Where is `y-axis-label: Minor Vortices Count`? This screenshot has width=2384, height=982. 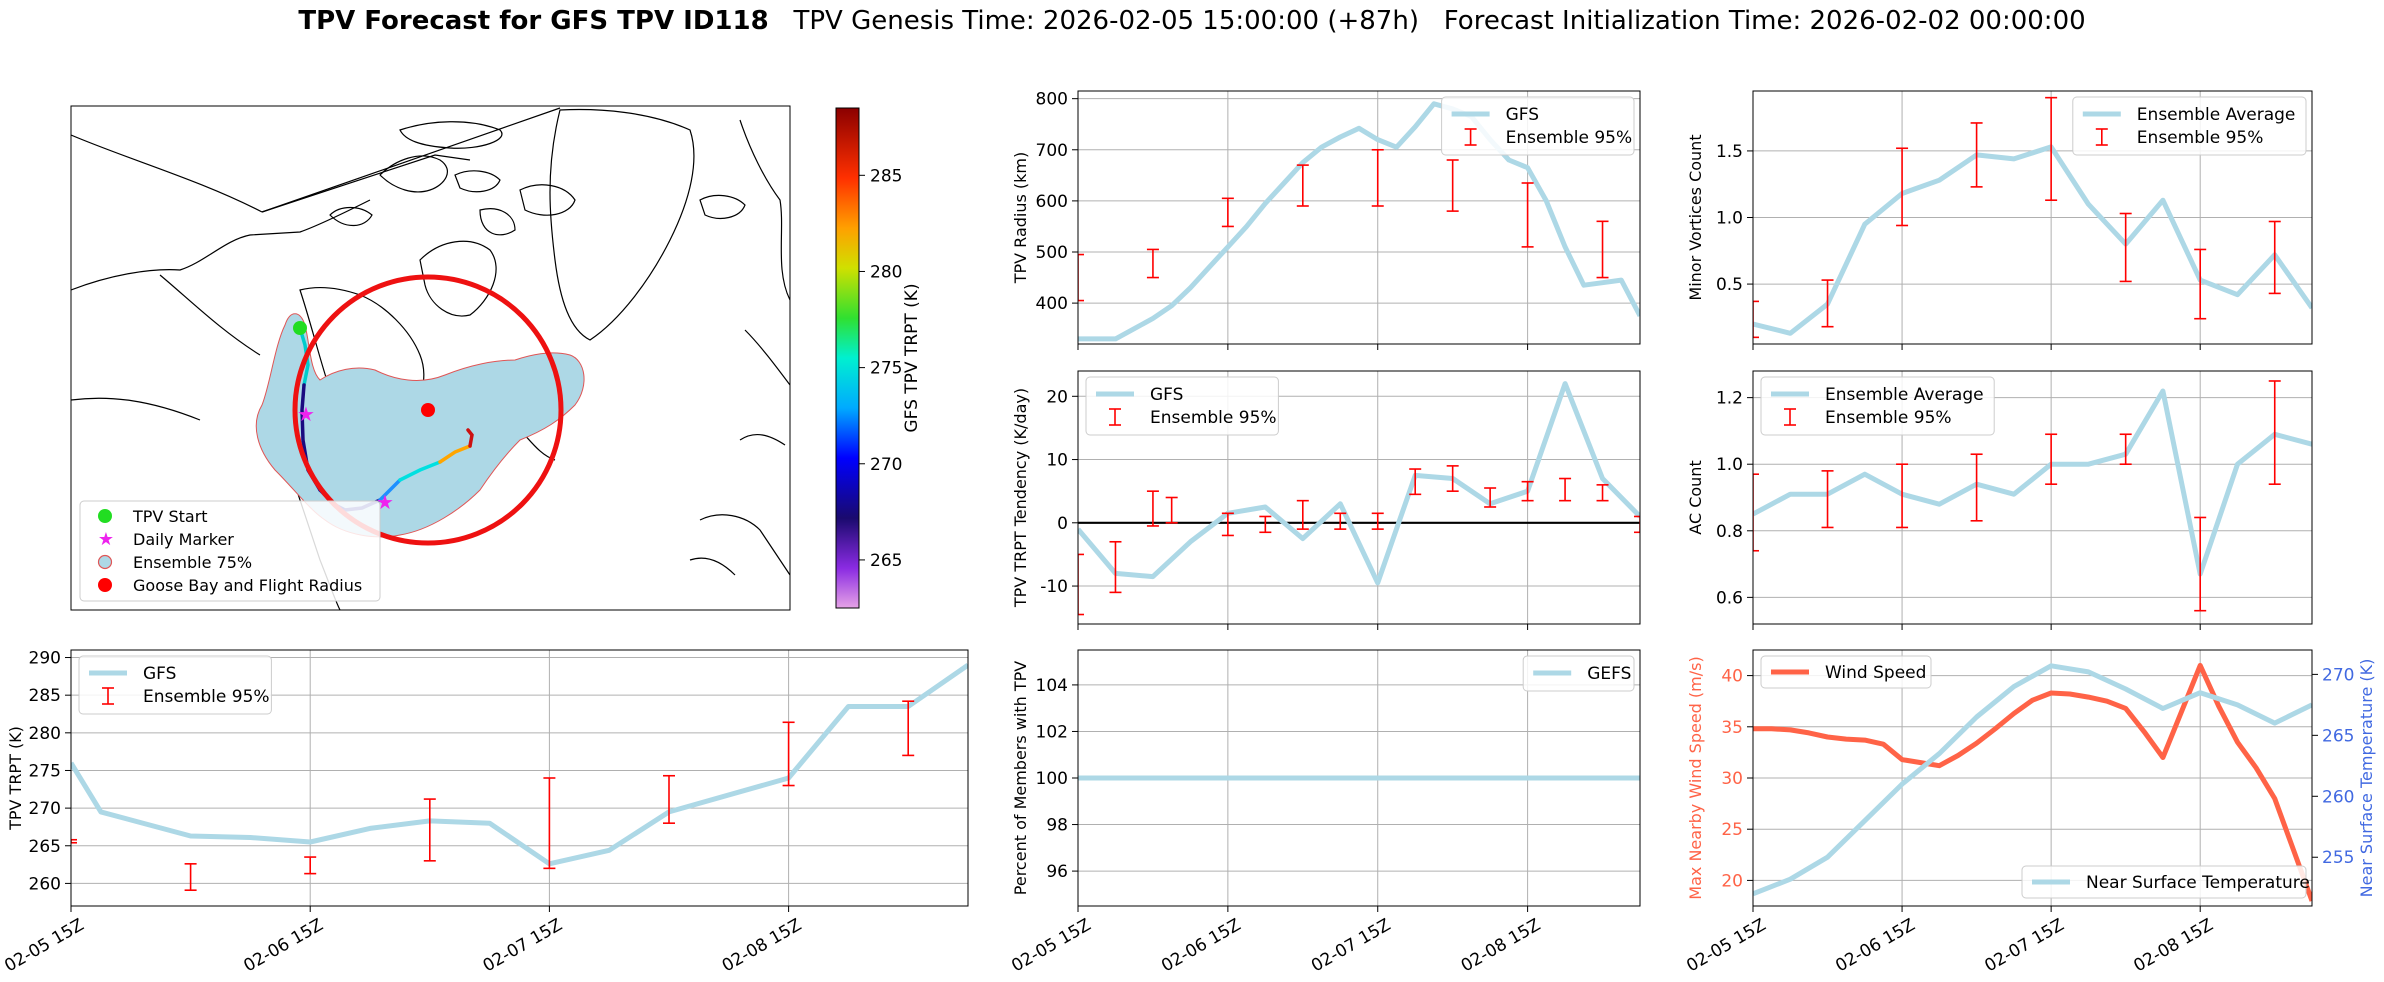 y-axis-label: Minor Vortices Count is located at coordinates (1695, 217).